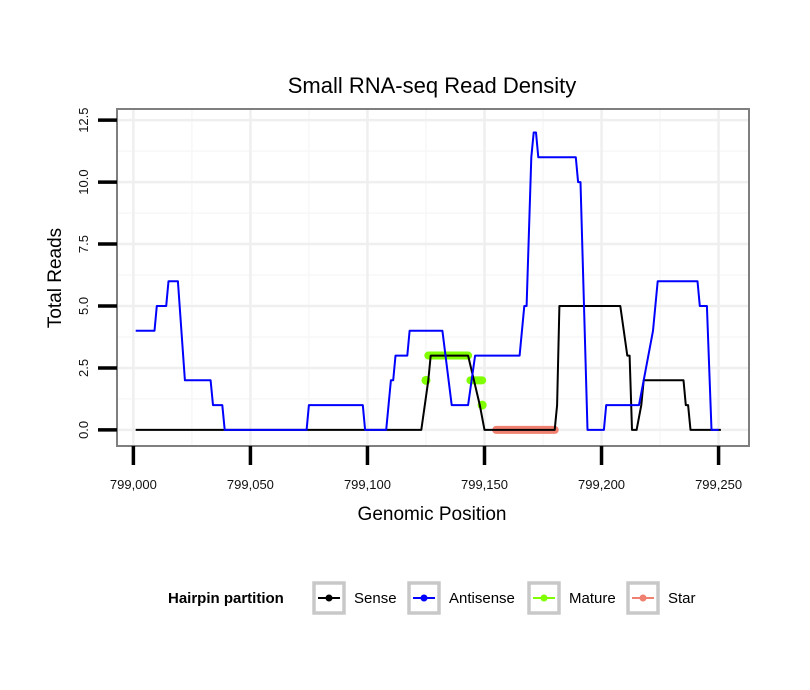 The height and width of the screenshot is (690, 810). What do you see at coordinates (83, 119) in the screenshot?
I see `y-tick-label: 12.5` at bounding box center [83, 119].